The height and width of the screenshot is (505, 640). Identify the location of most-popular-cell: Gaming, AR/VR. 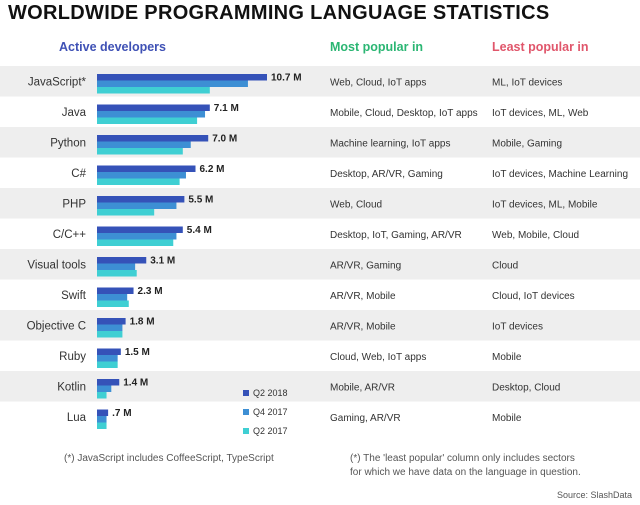
(365, 418).